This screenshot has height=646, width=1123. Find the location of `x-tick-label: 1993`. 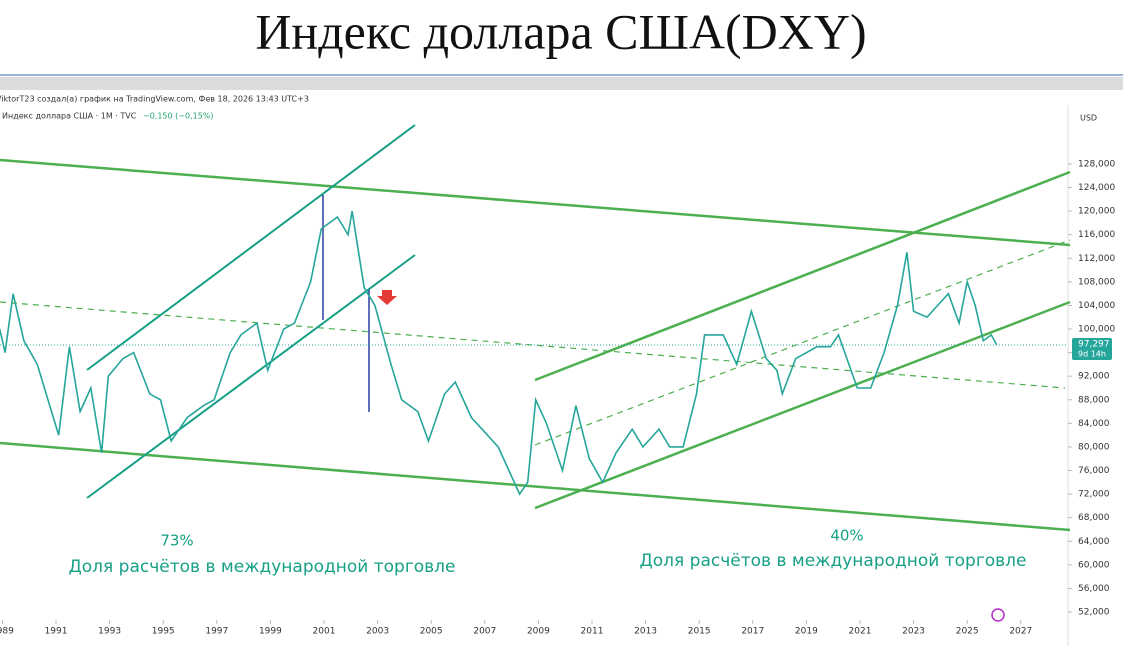

x-tick-label: 1993 is located at coordinates (109, 632).